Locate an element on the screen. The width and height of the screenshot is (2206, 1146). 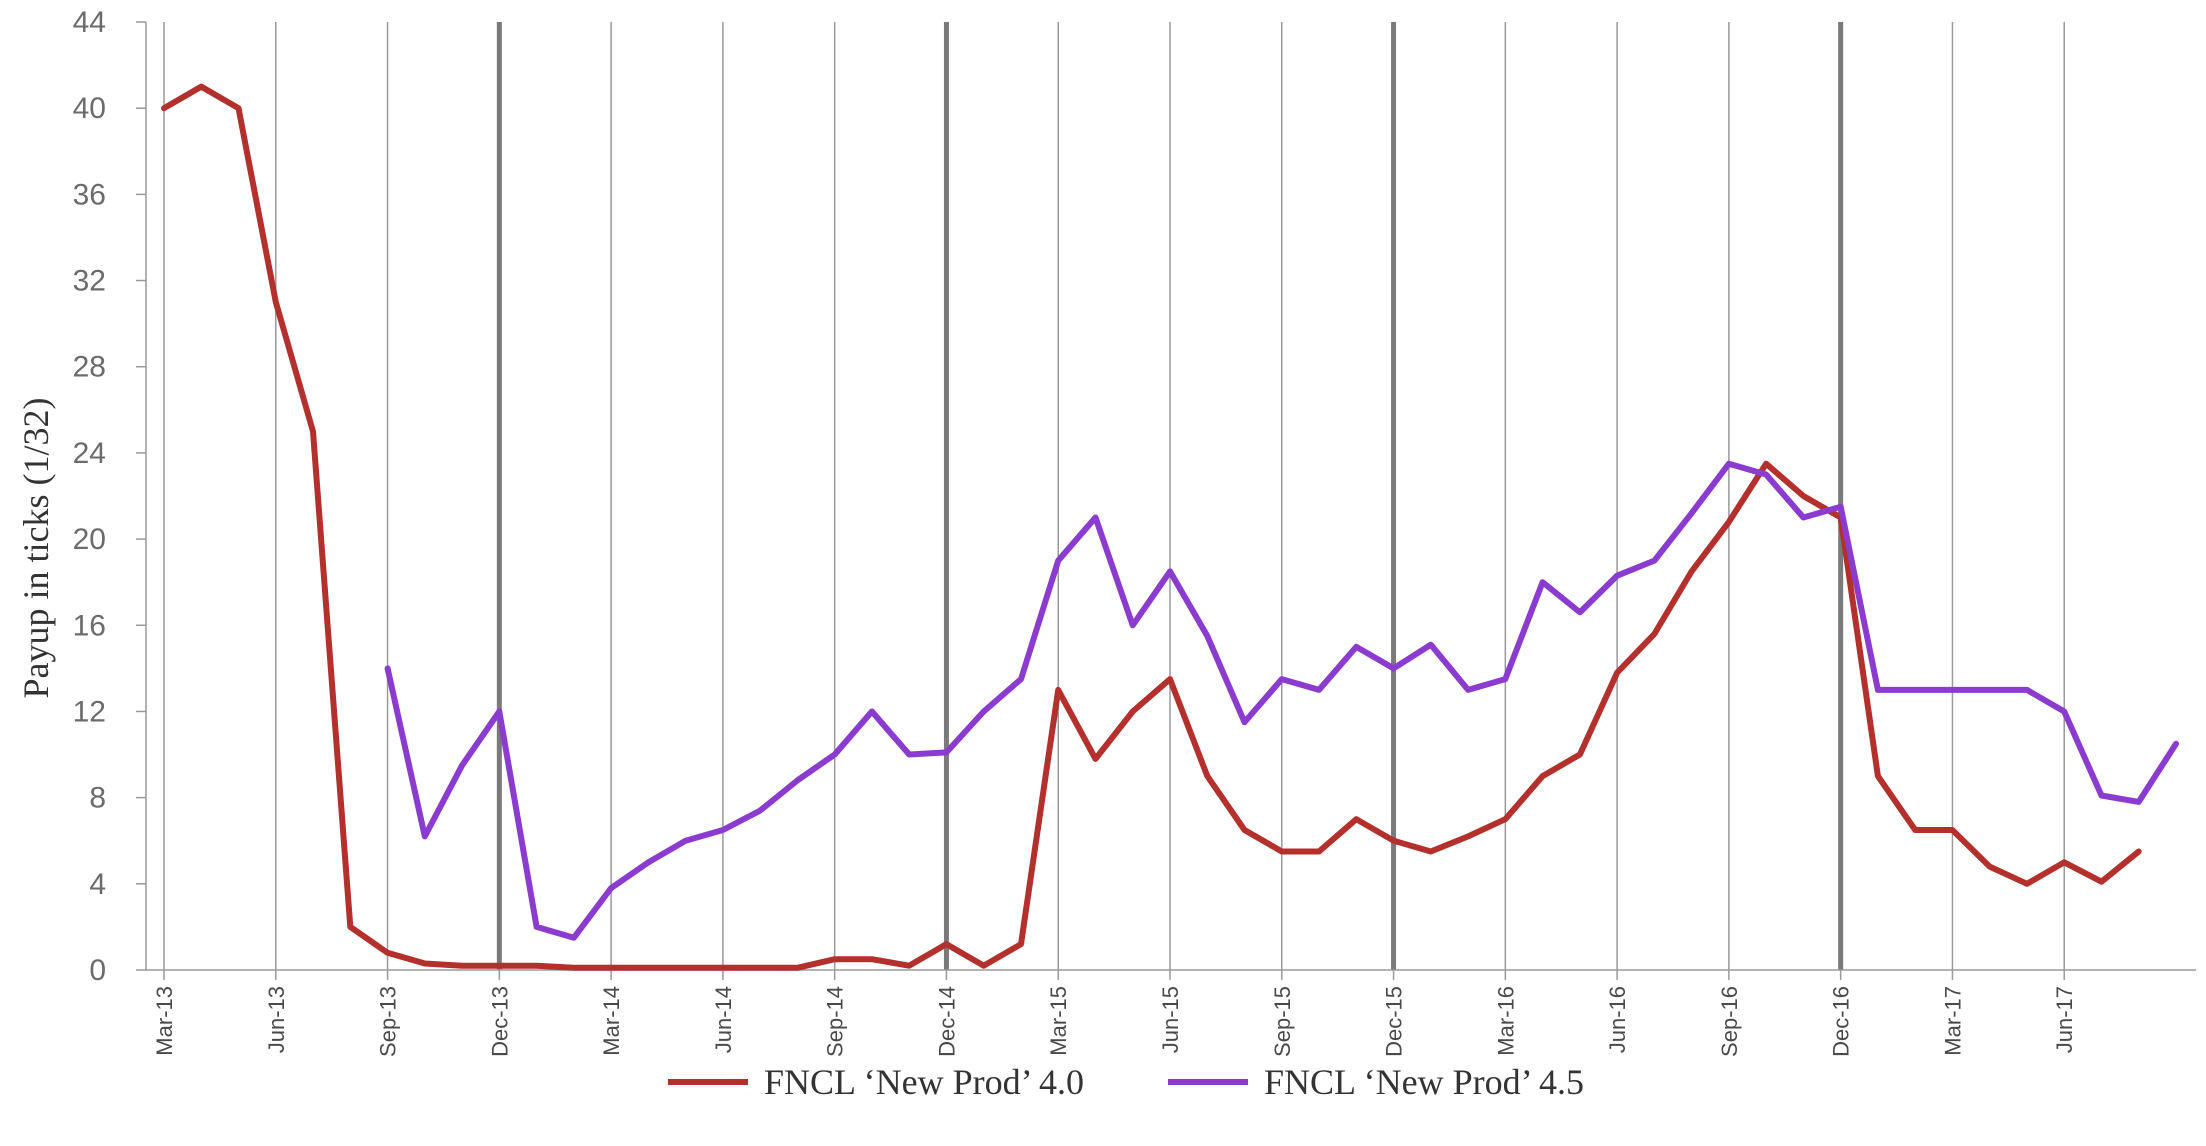
x-tick-label: Sep-14 is located at coordinates (835, 1021).